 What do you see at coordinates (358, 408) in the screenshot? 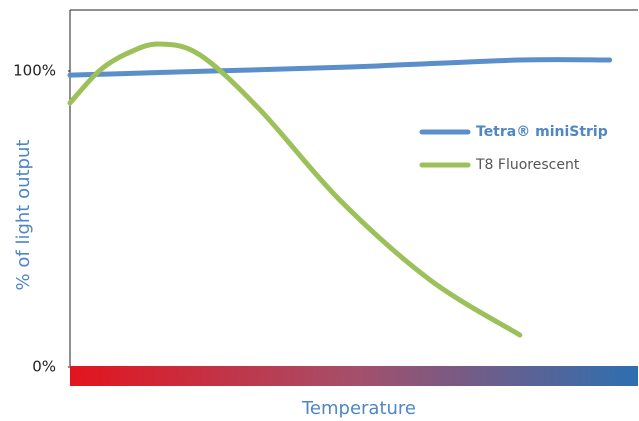
I see `x-axis-label: Temperature` at bounding box center [358, 408].